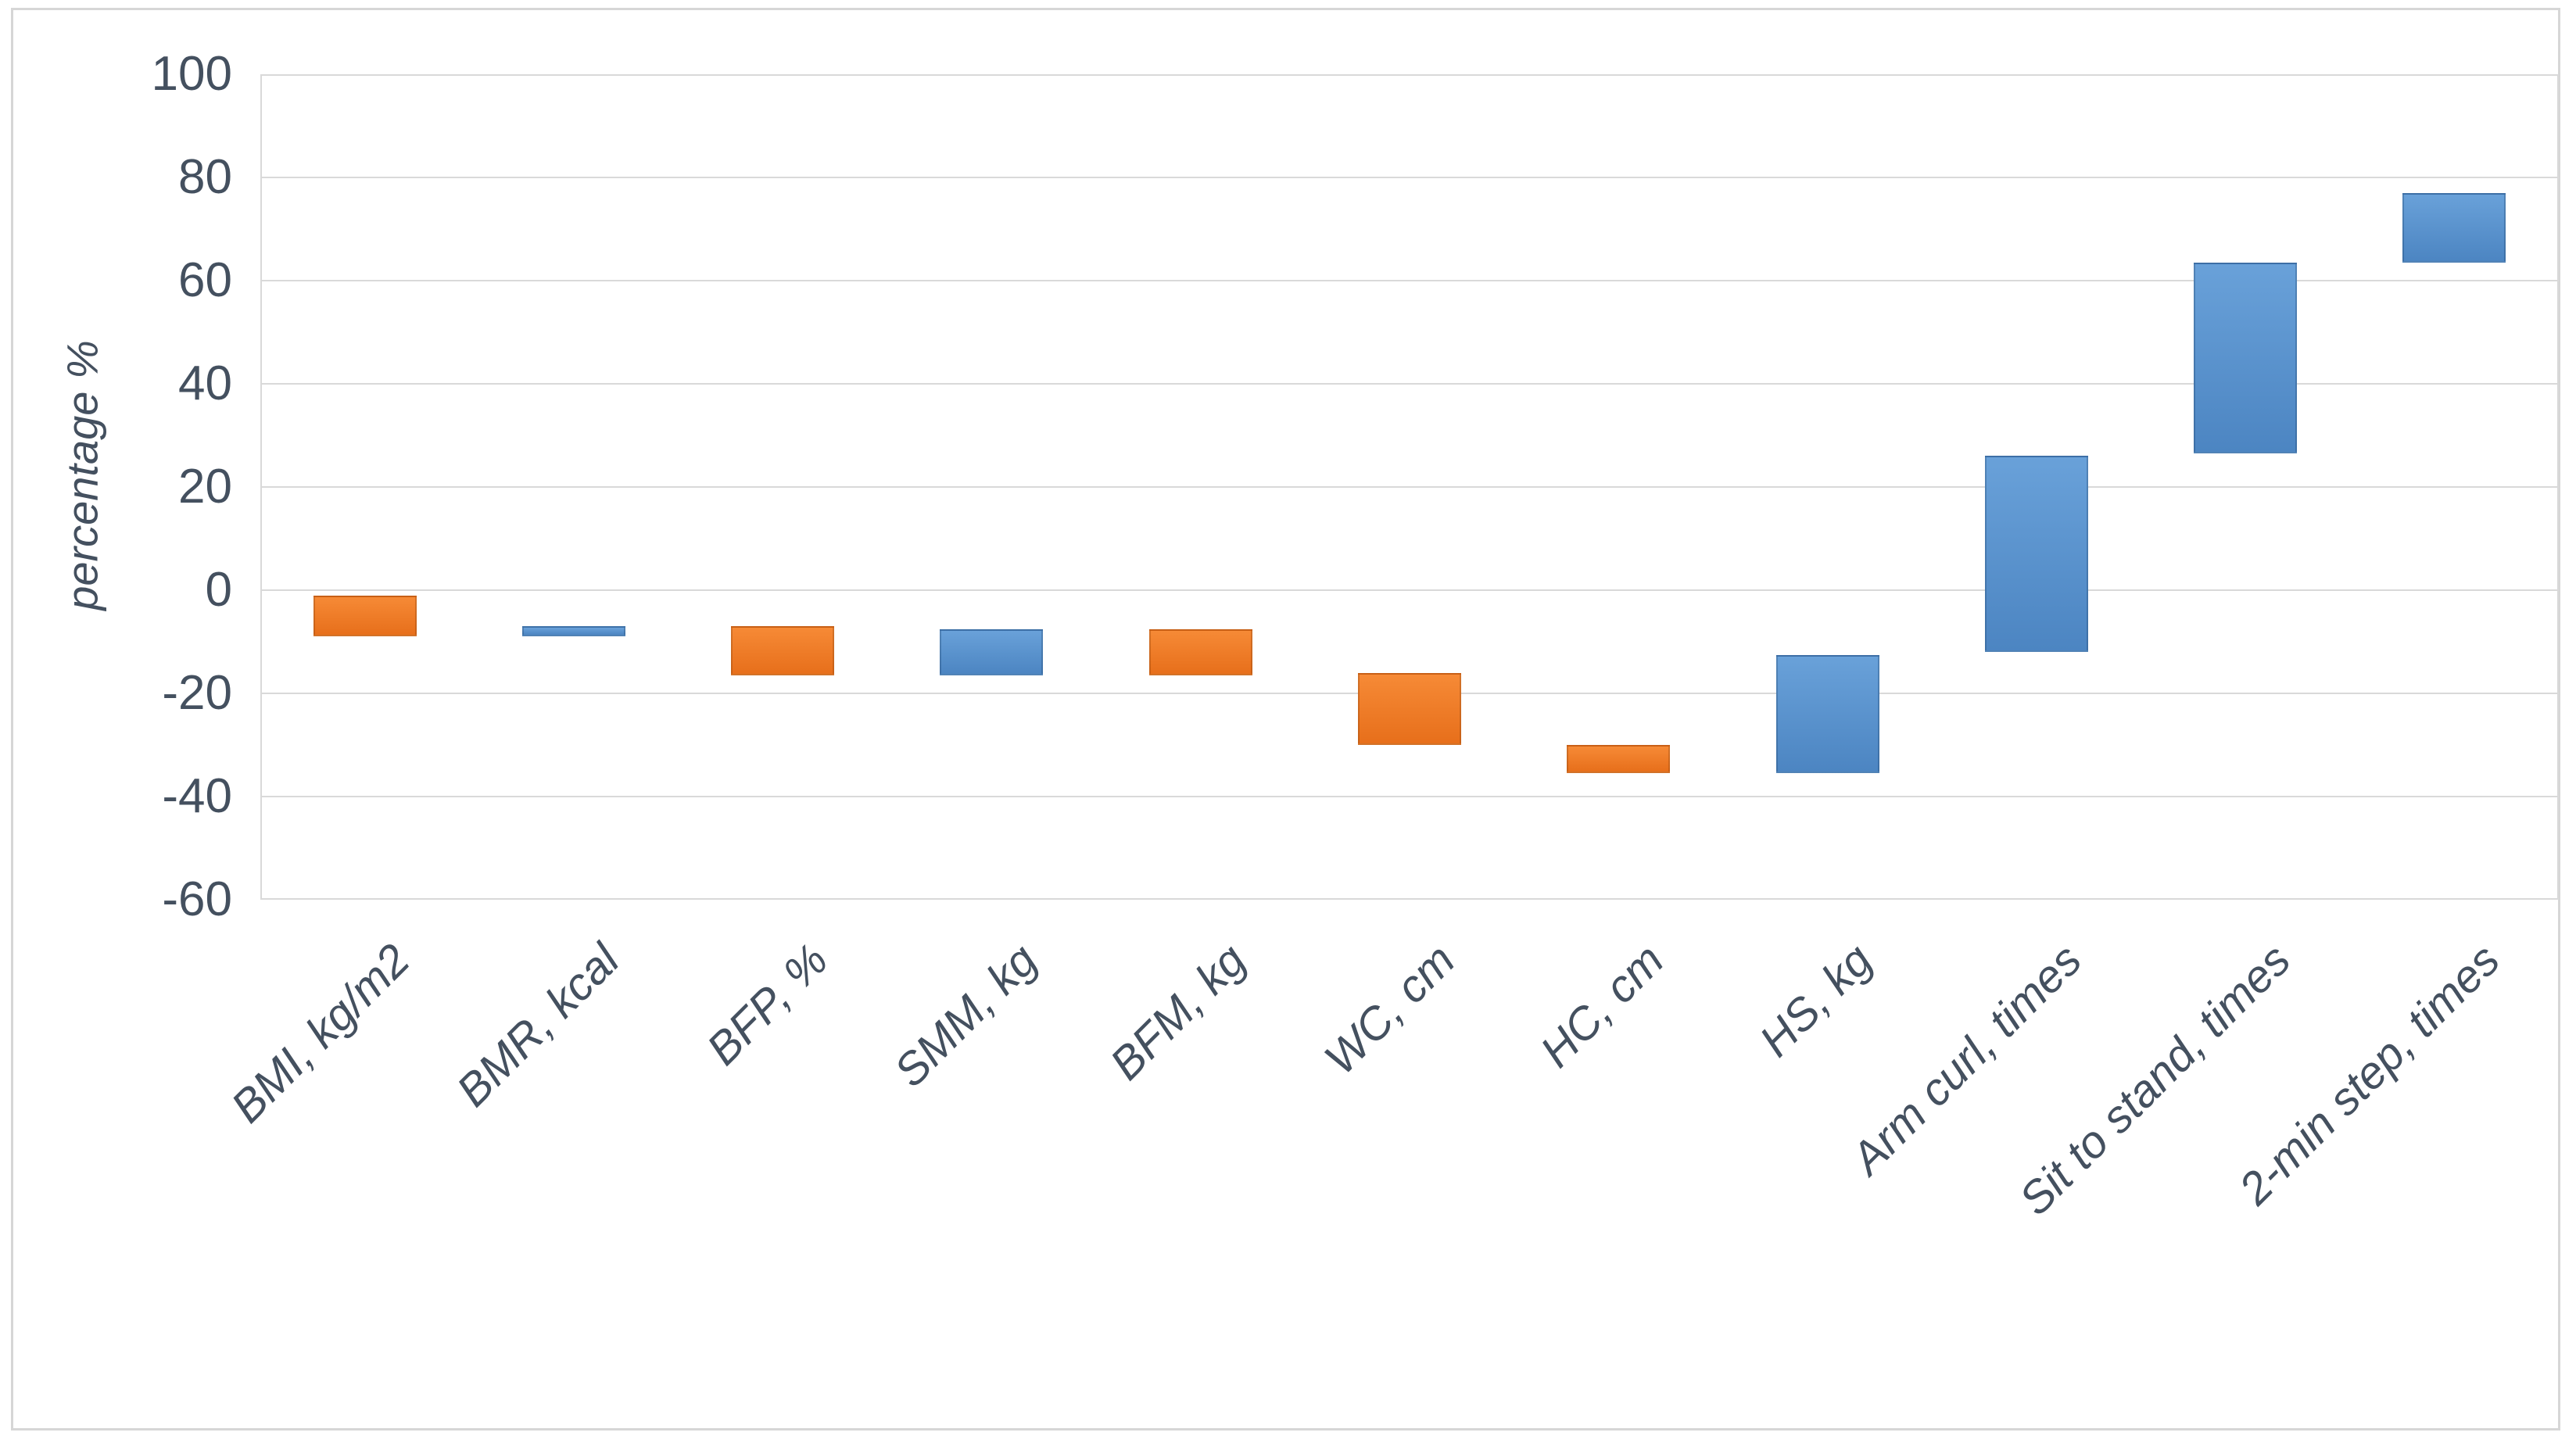  Describe the element at coordinates (197, 796) in the screenshot. I see `y-axis-tick-label--40: -40` at that location.